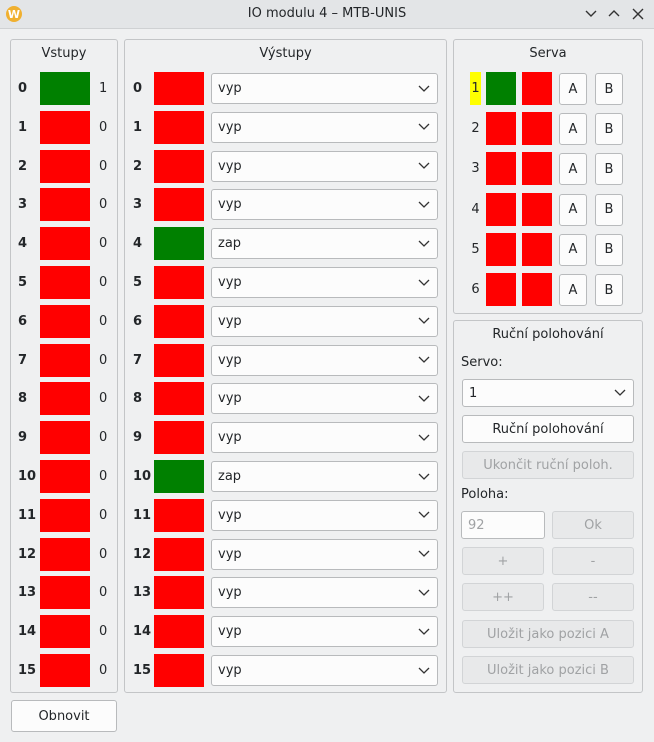 The image size is (654, 742). What do you see at coordinates (475, 289) in the screenshot?
I see `servo-index: 6` at bounding box center [475, 289].